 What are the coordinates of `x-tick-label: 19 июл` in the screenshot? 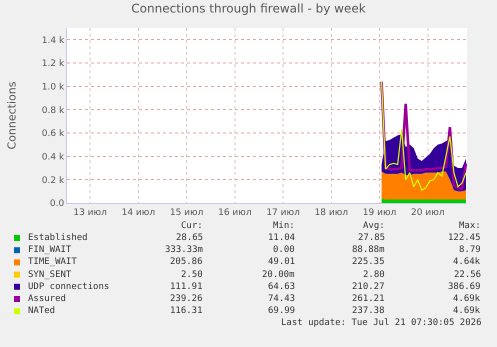 It's located at (379, 213).